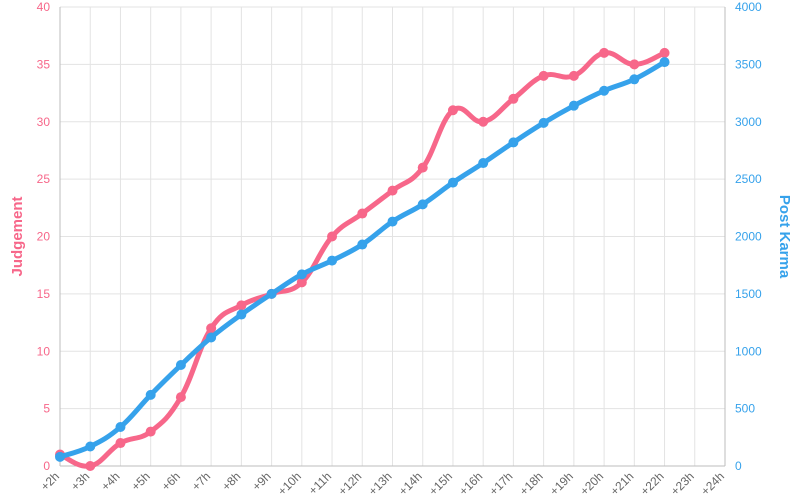 This screenshot has height=500, width=800. I want to click on left-tick-label: 0, so click(46, 466).